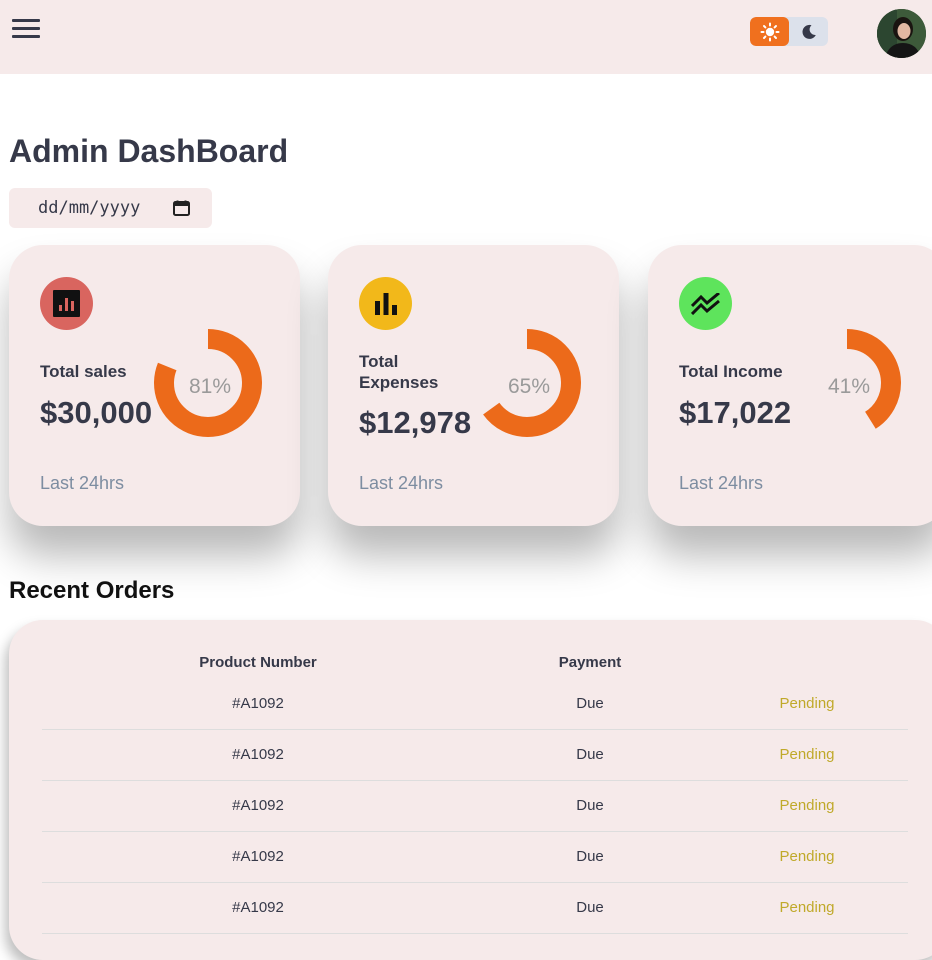 The height and width of the screenshot is (960, 932). Describe the element at coordinates (849, 386) in the screenshot. I see `card-percent: 41%` at that location.